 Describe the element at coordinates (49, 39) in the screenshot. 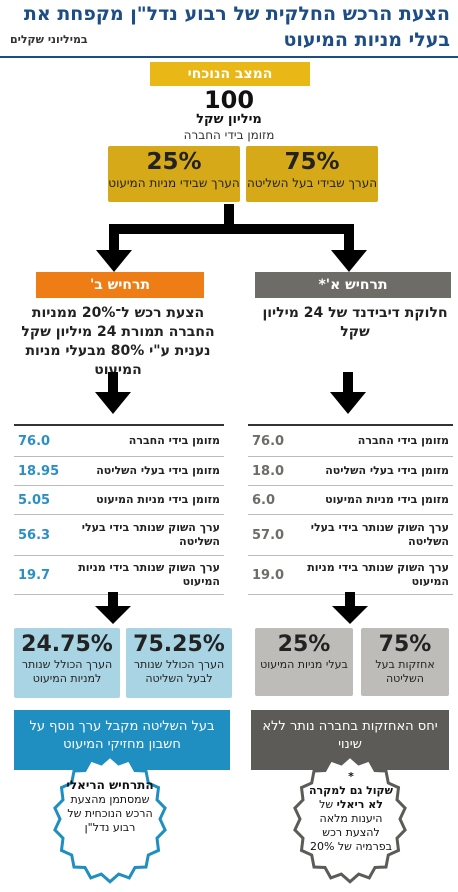

I see `units-subtitle: במיליוני שקלים` at that location.